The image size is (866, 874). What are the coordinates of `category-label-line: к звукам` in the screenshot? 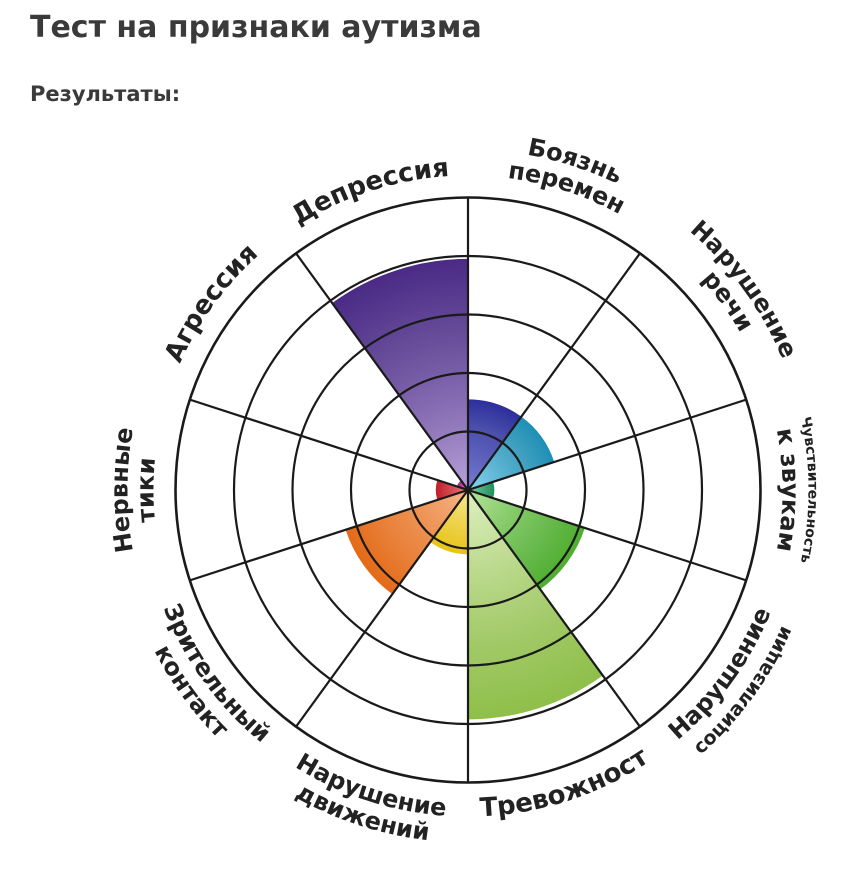 It's located at (788, 490).